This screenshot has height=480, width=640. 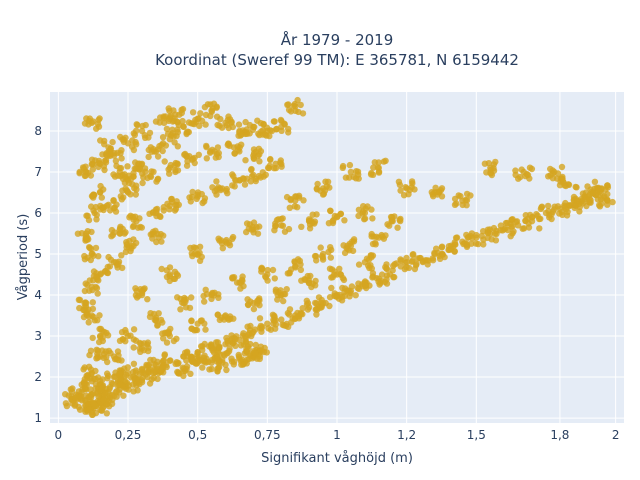 What do you see at coordinates (38, 274) in the screenshot?
I see `y-axis-ticks: 1 2 3 4 5 6 7 8` at bounding box center [38, 274].